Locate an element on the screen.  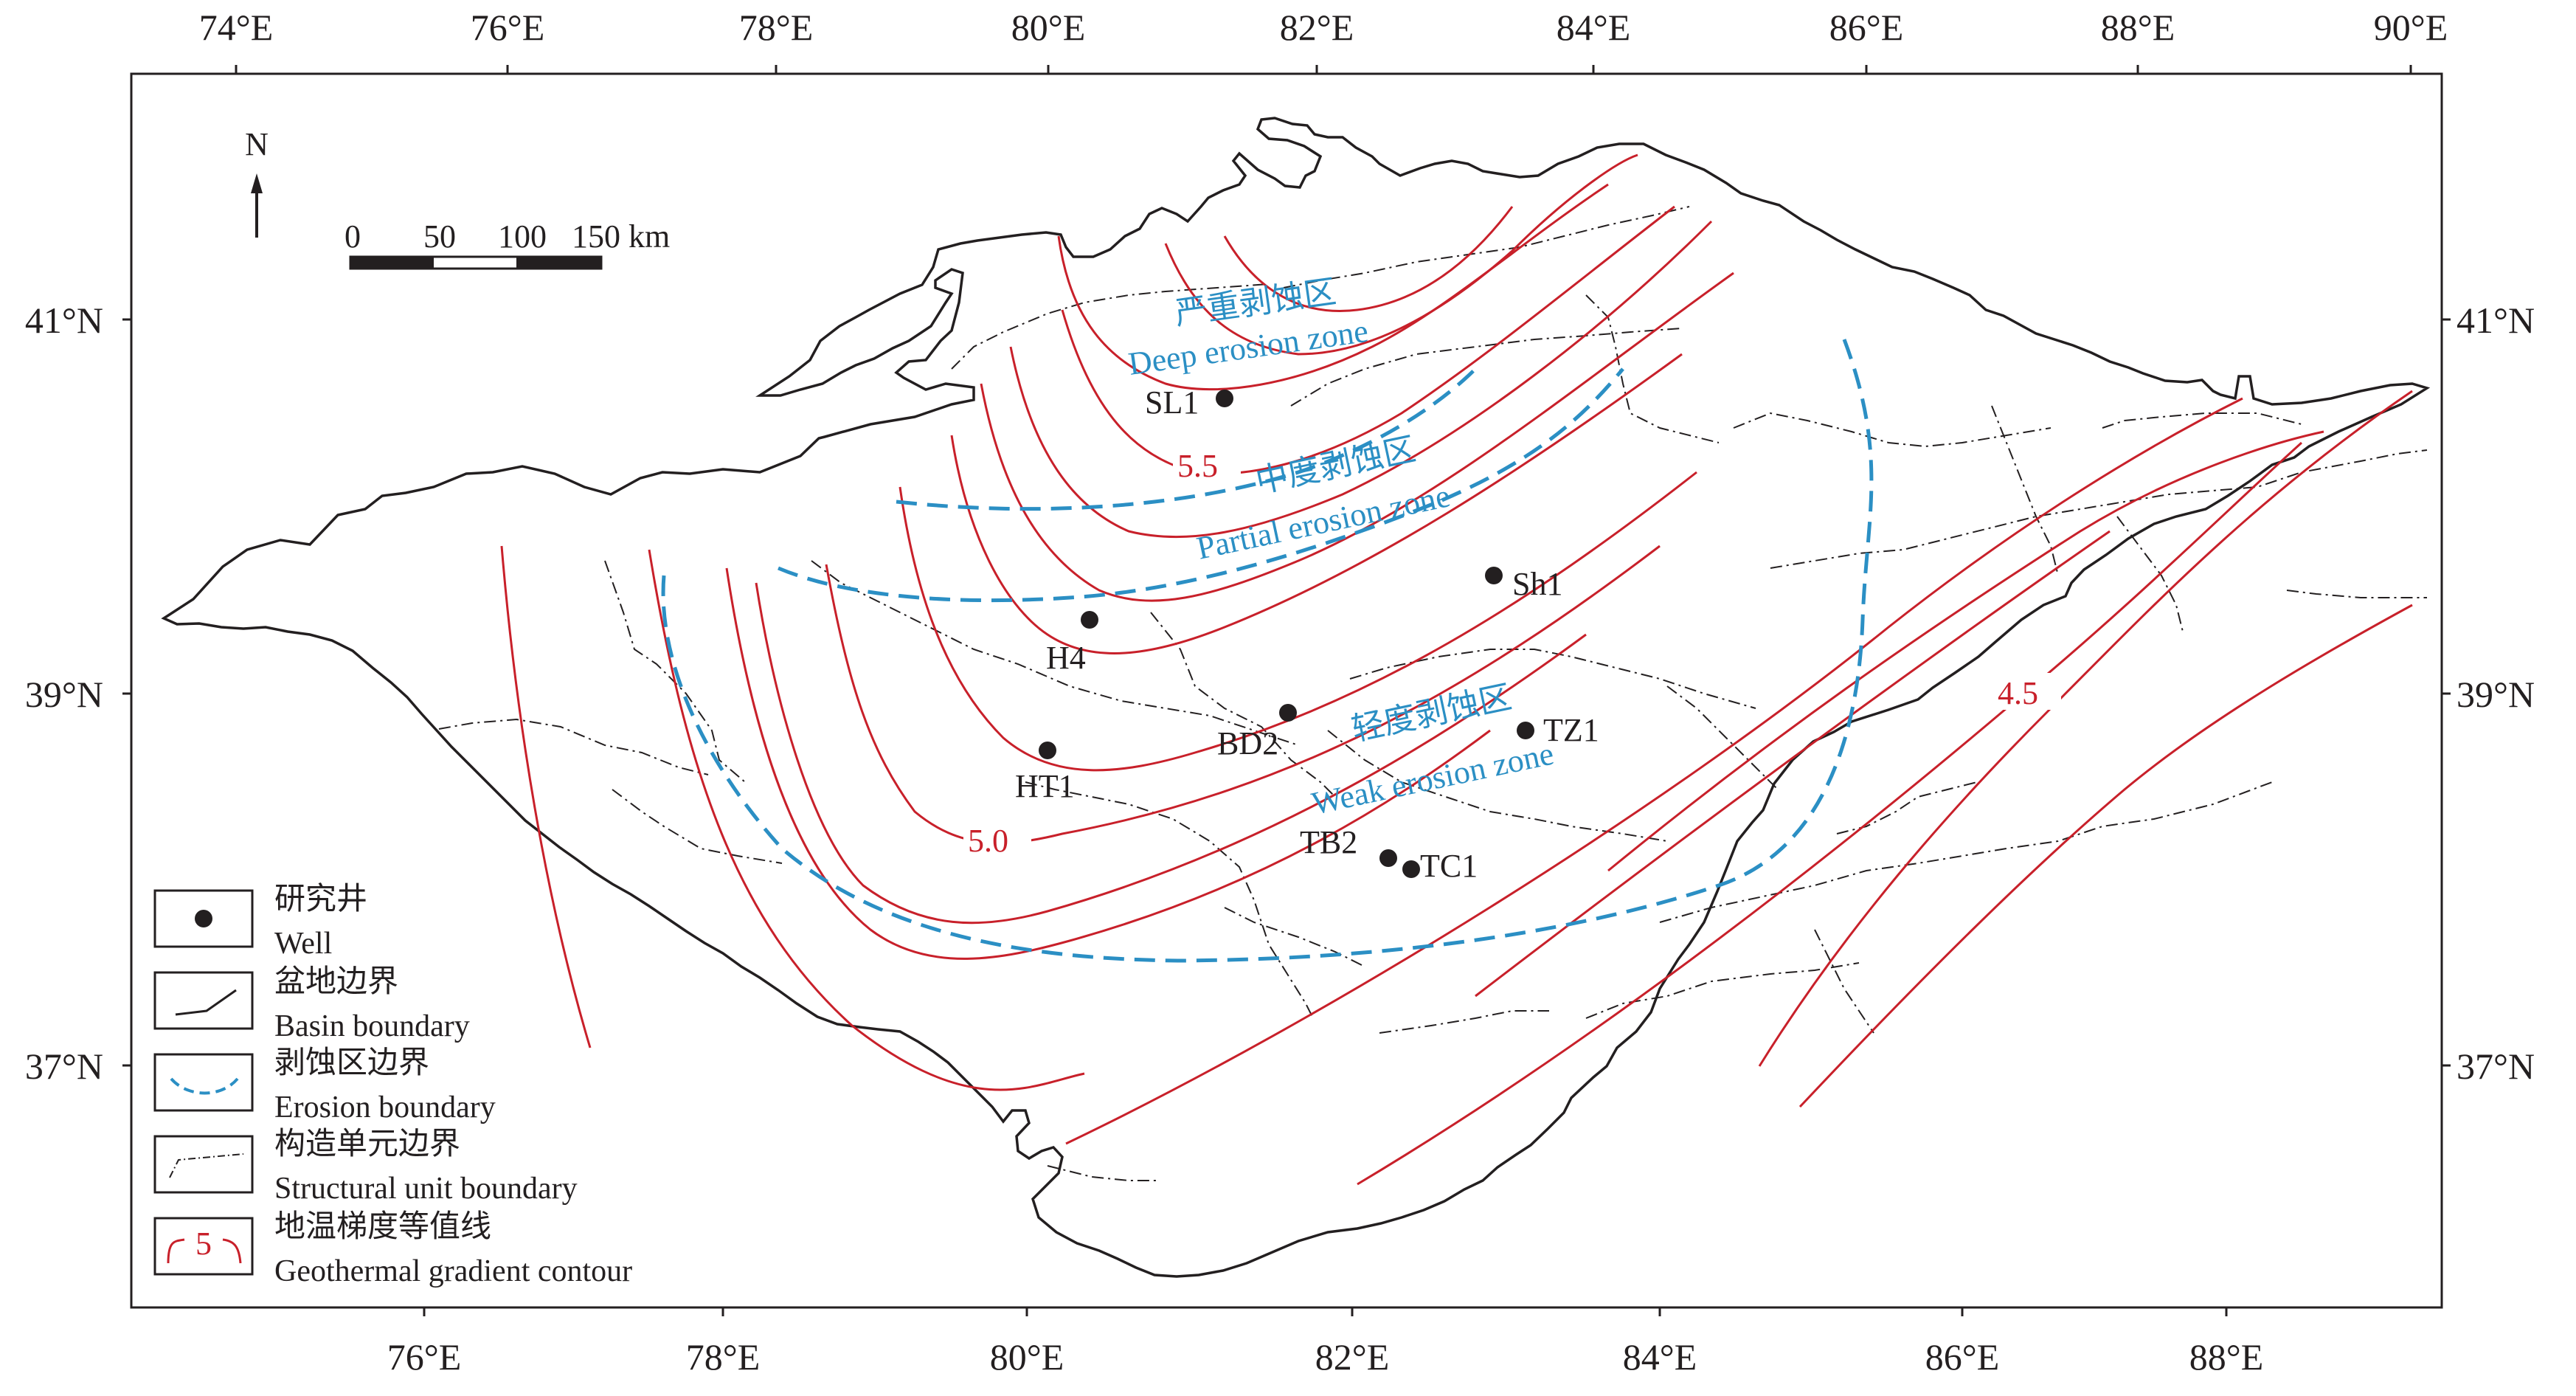
right-lat-label: 41°N is located at coordinates (2495, 320).